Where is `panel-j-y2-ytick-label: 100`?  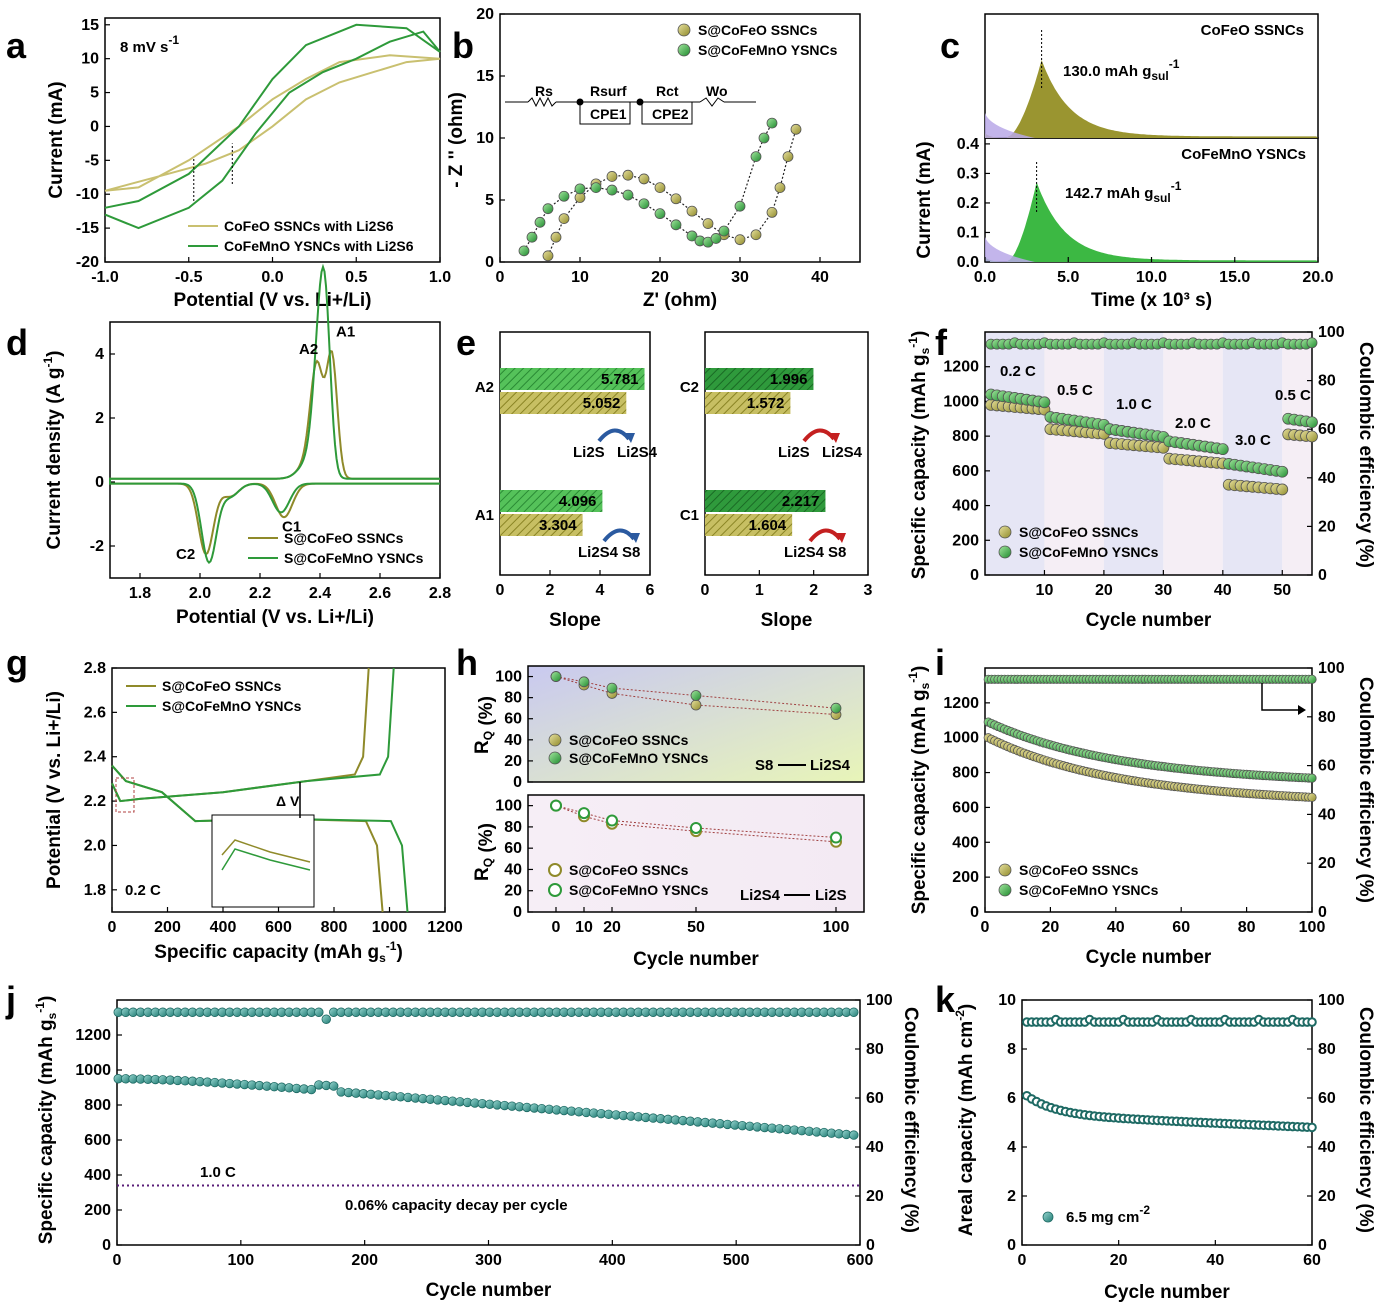 panel-j-y2-ytick-label: 100 is located at coordinates (879, 1000).